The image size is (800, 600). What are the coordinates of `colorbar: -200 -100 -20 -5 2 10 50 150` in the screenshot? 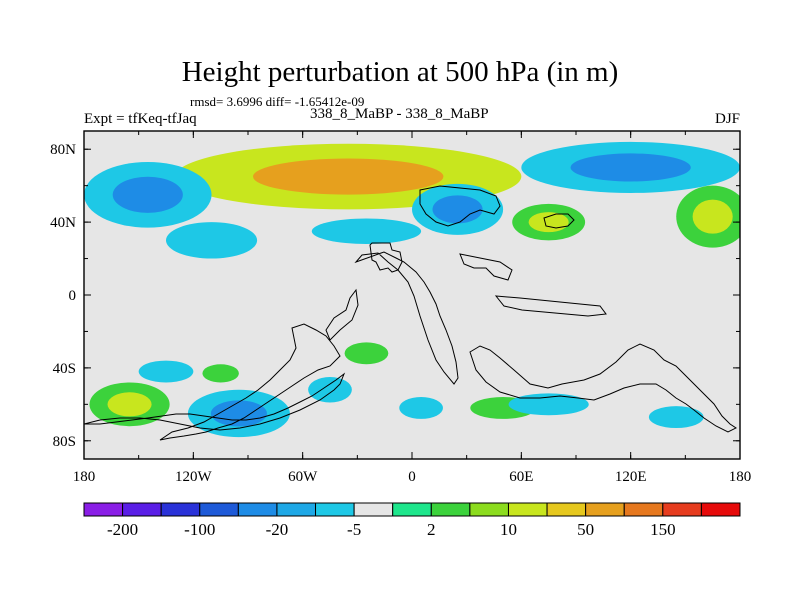 It's located at (412, 520).